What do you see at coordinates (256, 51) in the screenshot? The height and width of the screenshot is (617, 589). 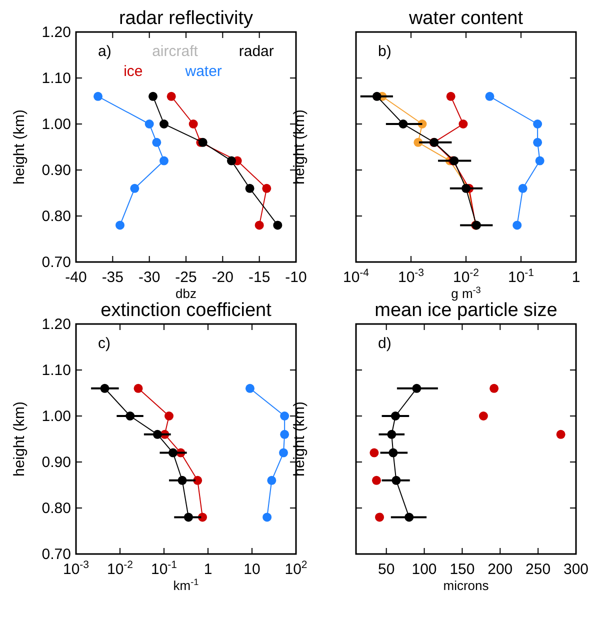 I see `legend-label: radar` at bounding box center [256, 51].